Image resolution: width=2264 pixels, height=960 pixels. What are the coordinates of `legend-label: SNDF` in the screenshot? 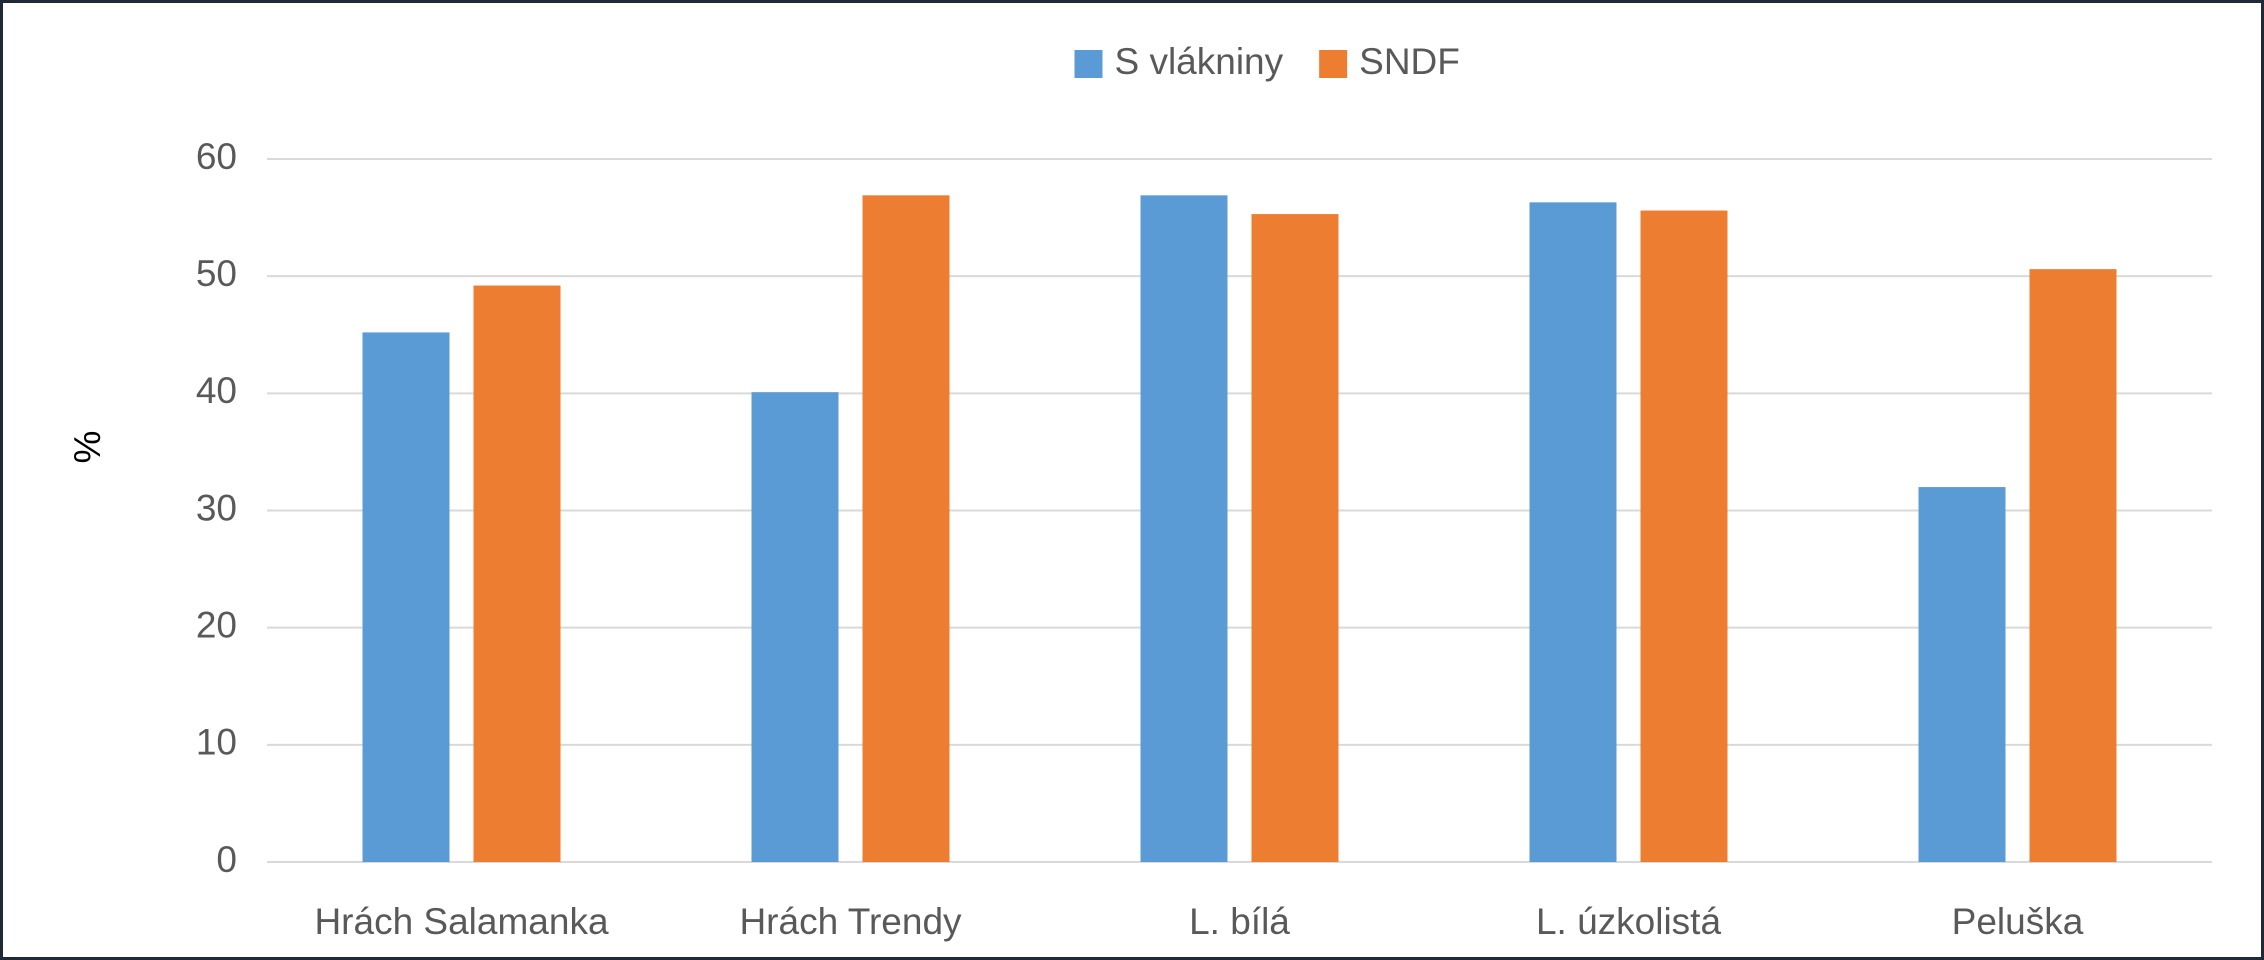 It's located at (1409, 61).